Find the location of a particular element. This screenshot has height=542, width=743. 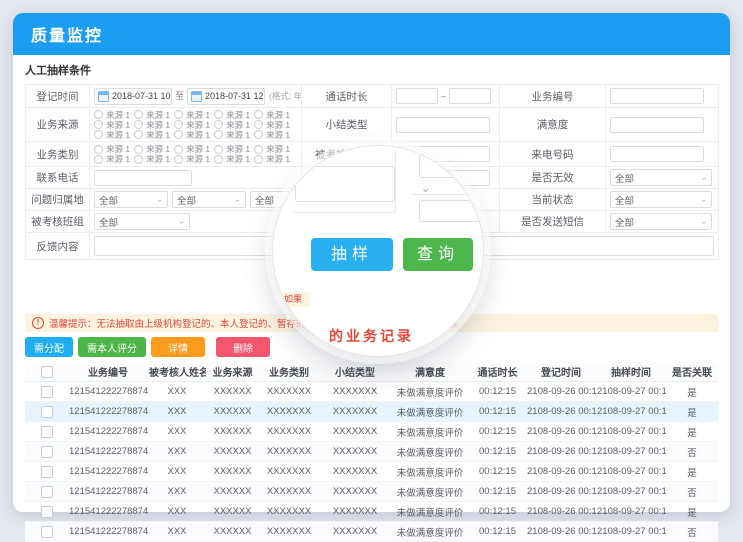

select-all-checkbox is located at coordinates (46, 371).